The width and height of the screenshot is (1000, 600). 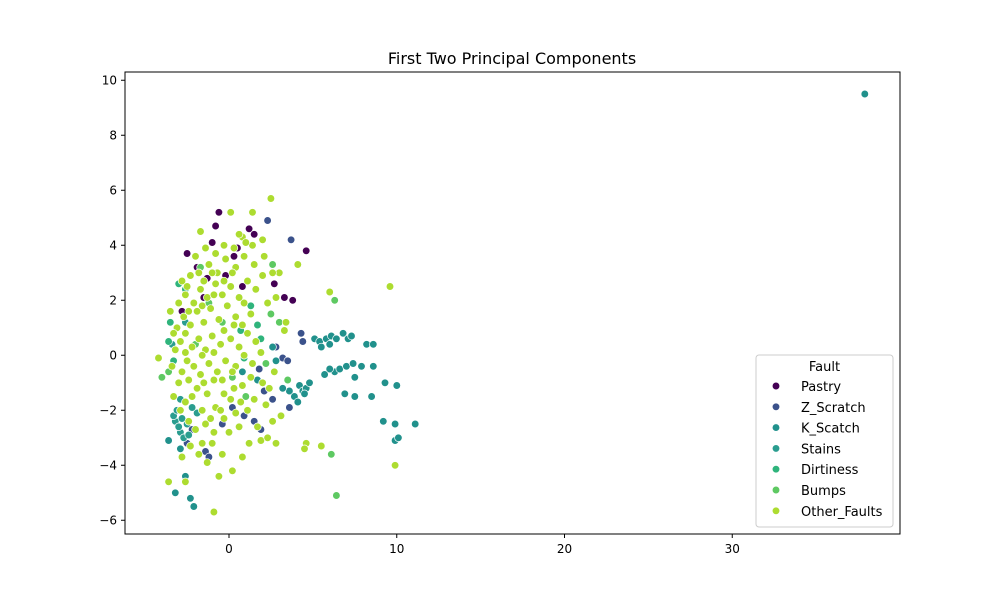 What do you see at coordinates (229, 549) in the screenshot?
I see `x-tick-label: 0` at bounding box center [229, 549].